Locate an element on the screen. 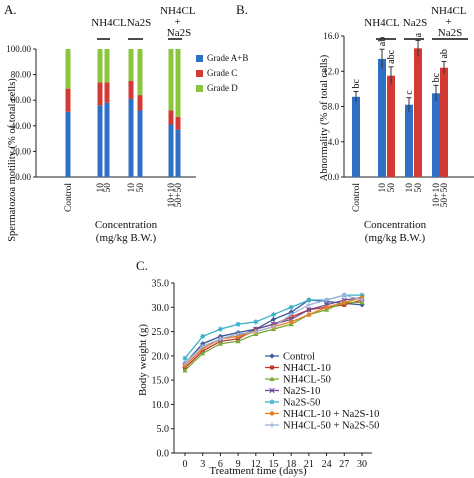 Image resolution: width=474 pixels, height=478 pixels. panel-a-x-tick-label: 10 is located at coordinates (101, 188).